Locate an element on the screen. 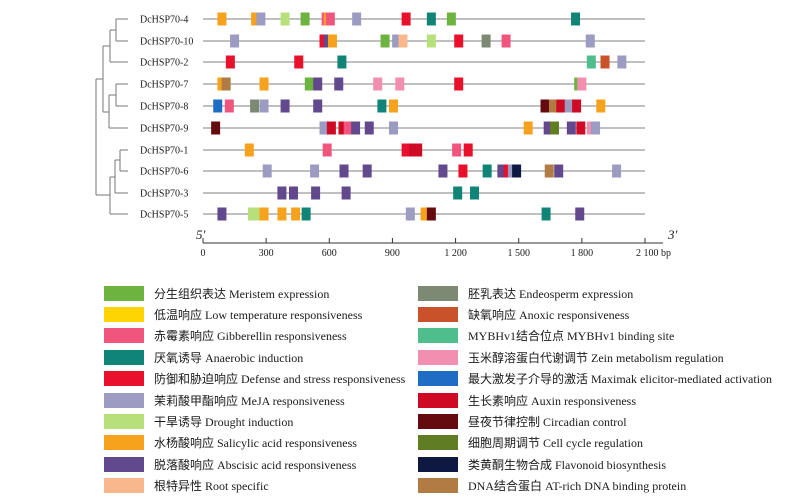  gene-label: DcHSP70-4 is located at coordinates (164, 20).